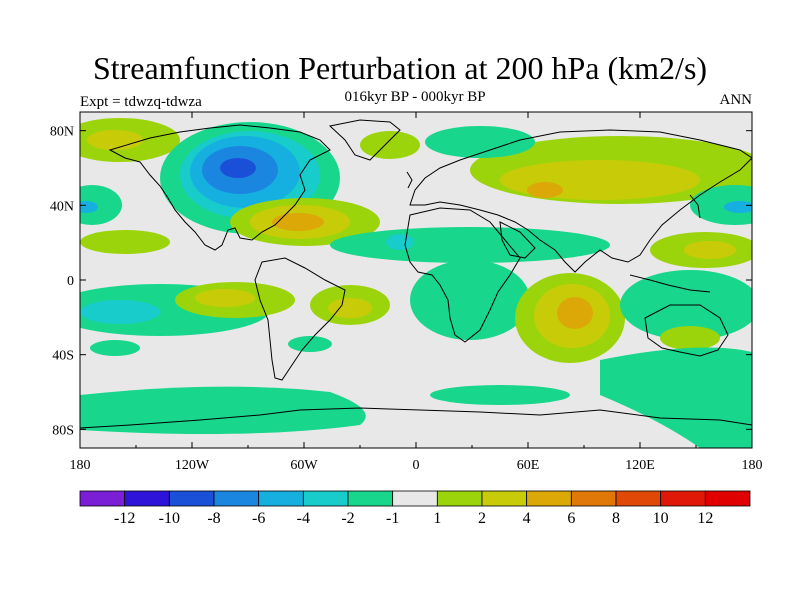  Describe the element at coordinates (545, 190) in the screenshot. I see `region-siberia-core` at that location.